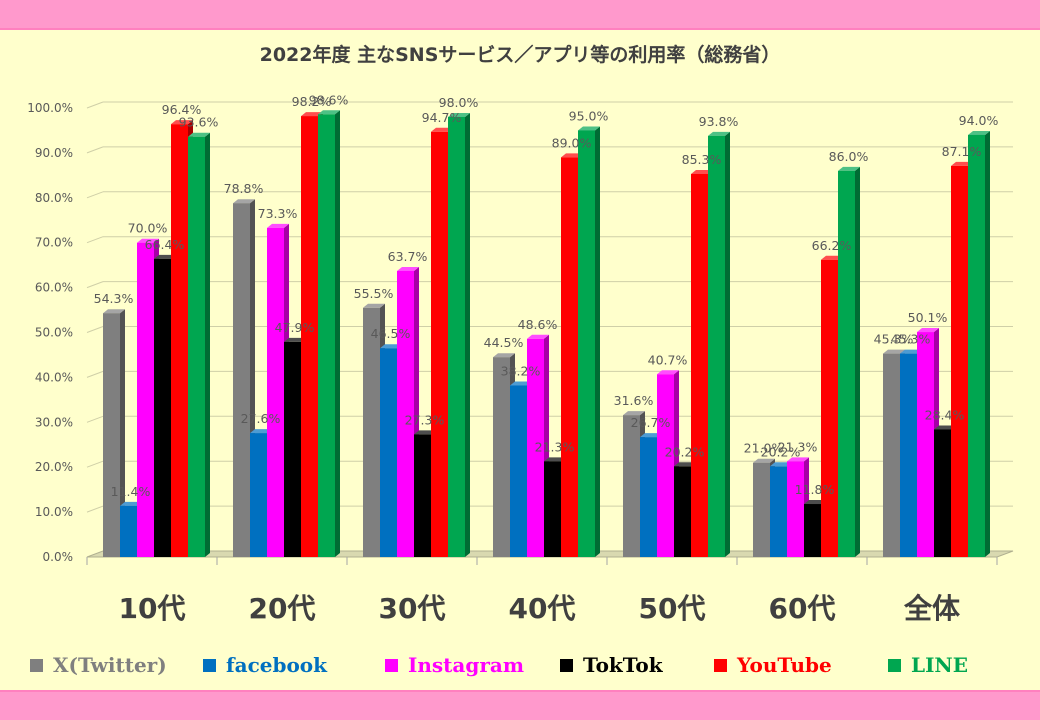 The image size is (1040, 720). I want to click on legend-item: Instagram, so click(454, 665).